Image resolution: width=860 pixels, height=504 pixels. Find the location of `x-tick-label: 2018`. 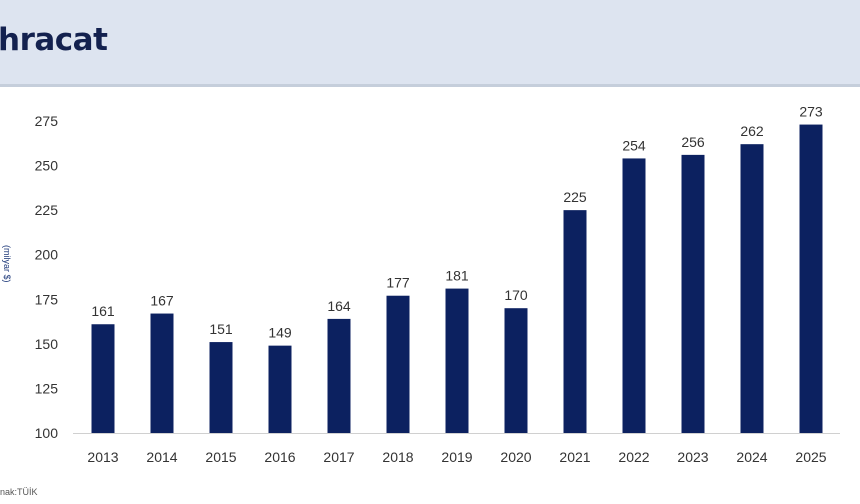

x-tick-label: 2018 is located at coordinates (397, 457).